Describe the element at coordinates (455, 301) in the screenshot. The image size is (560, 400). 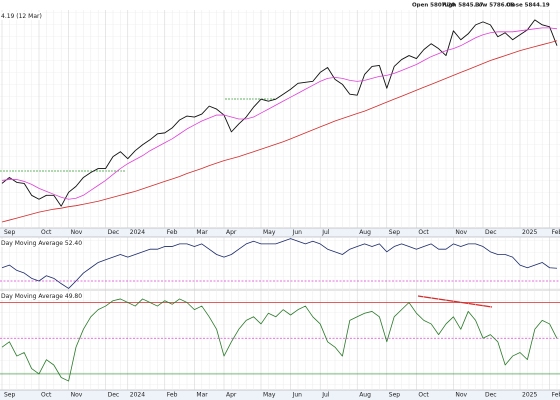
I see `trend-line` at that location.